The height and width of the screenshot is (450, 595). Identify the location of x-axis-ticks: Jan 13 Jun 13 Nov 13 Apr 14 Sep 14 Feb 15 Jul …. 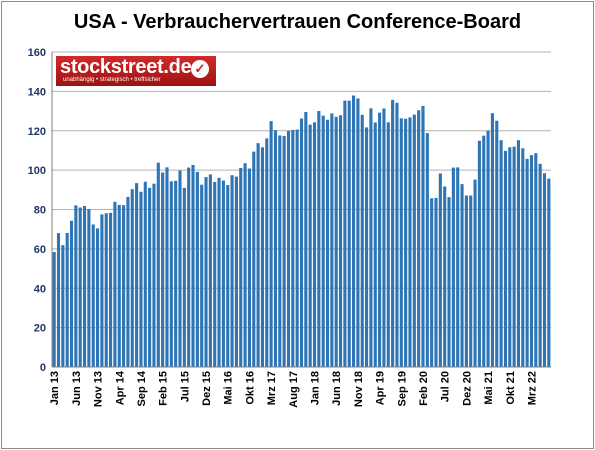
(293, 389).